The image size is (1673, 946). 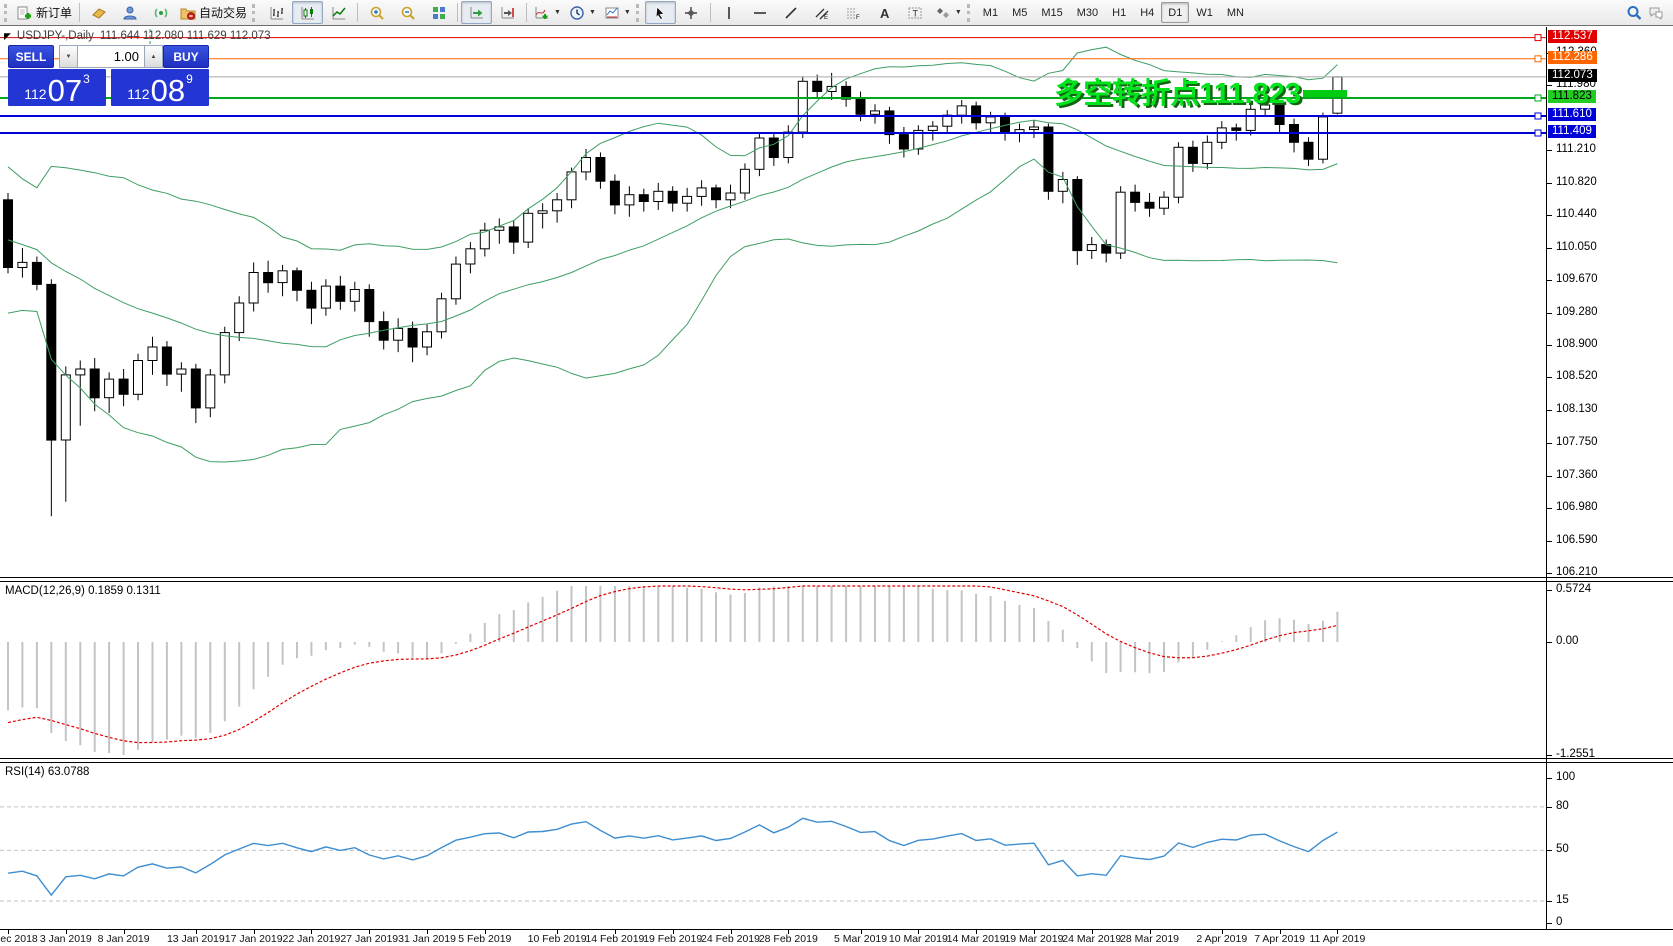 I want to click on cursor-icon, so click(x=660, y=13).